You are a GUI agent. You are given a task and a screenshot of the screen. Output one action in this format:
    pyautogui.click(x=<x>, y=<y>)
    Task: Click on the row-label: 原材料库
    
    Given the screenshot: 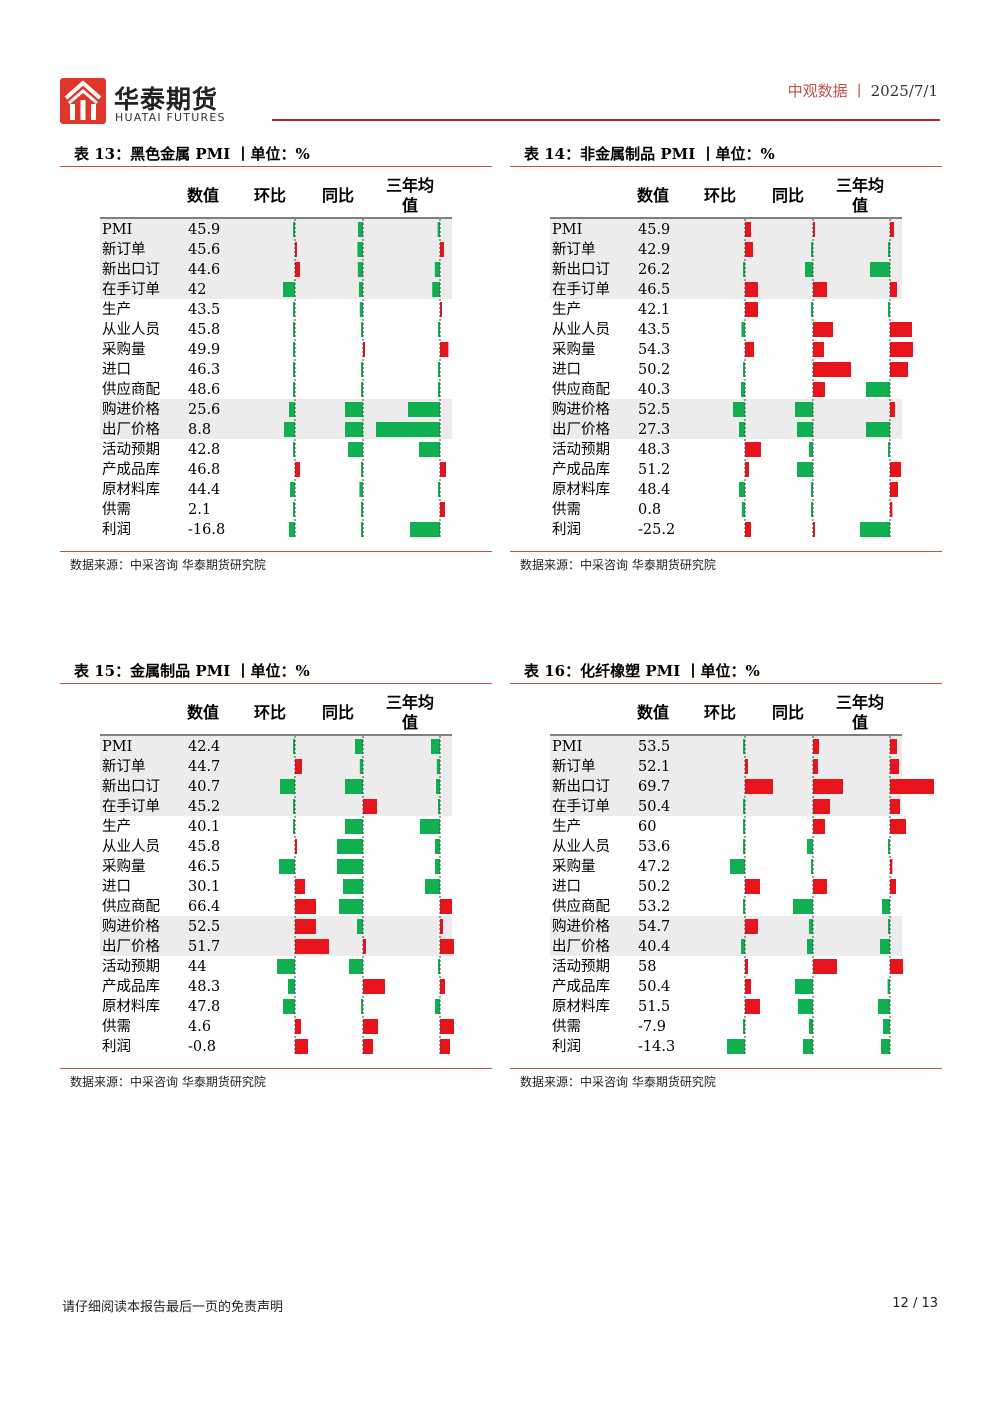 What is the action you would take?
    pyautogui.click(x=581, y=1006)
    